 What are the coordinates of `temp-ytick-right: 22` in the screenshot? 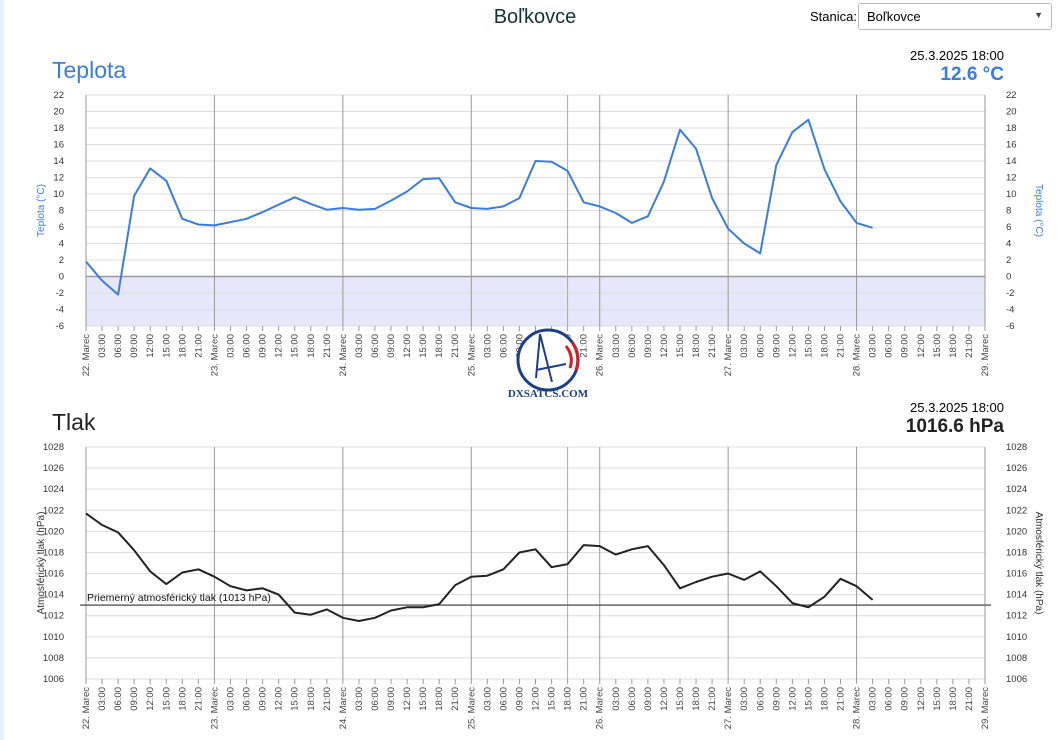 It's located at (1011, 95).